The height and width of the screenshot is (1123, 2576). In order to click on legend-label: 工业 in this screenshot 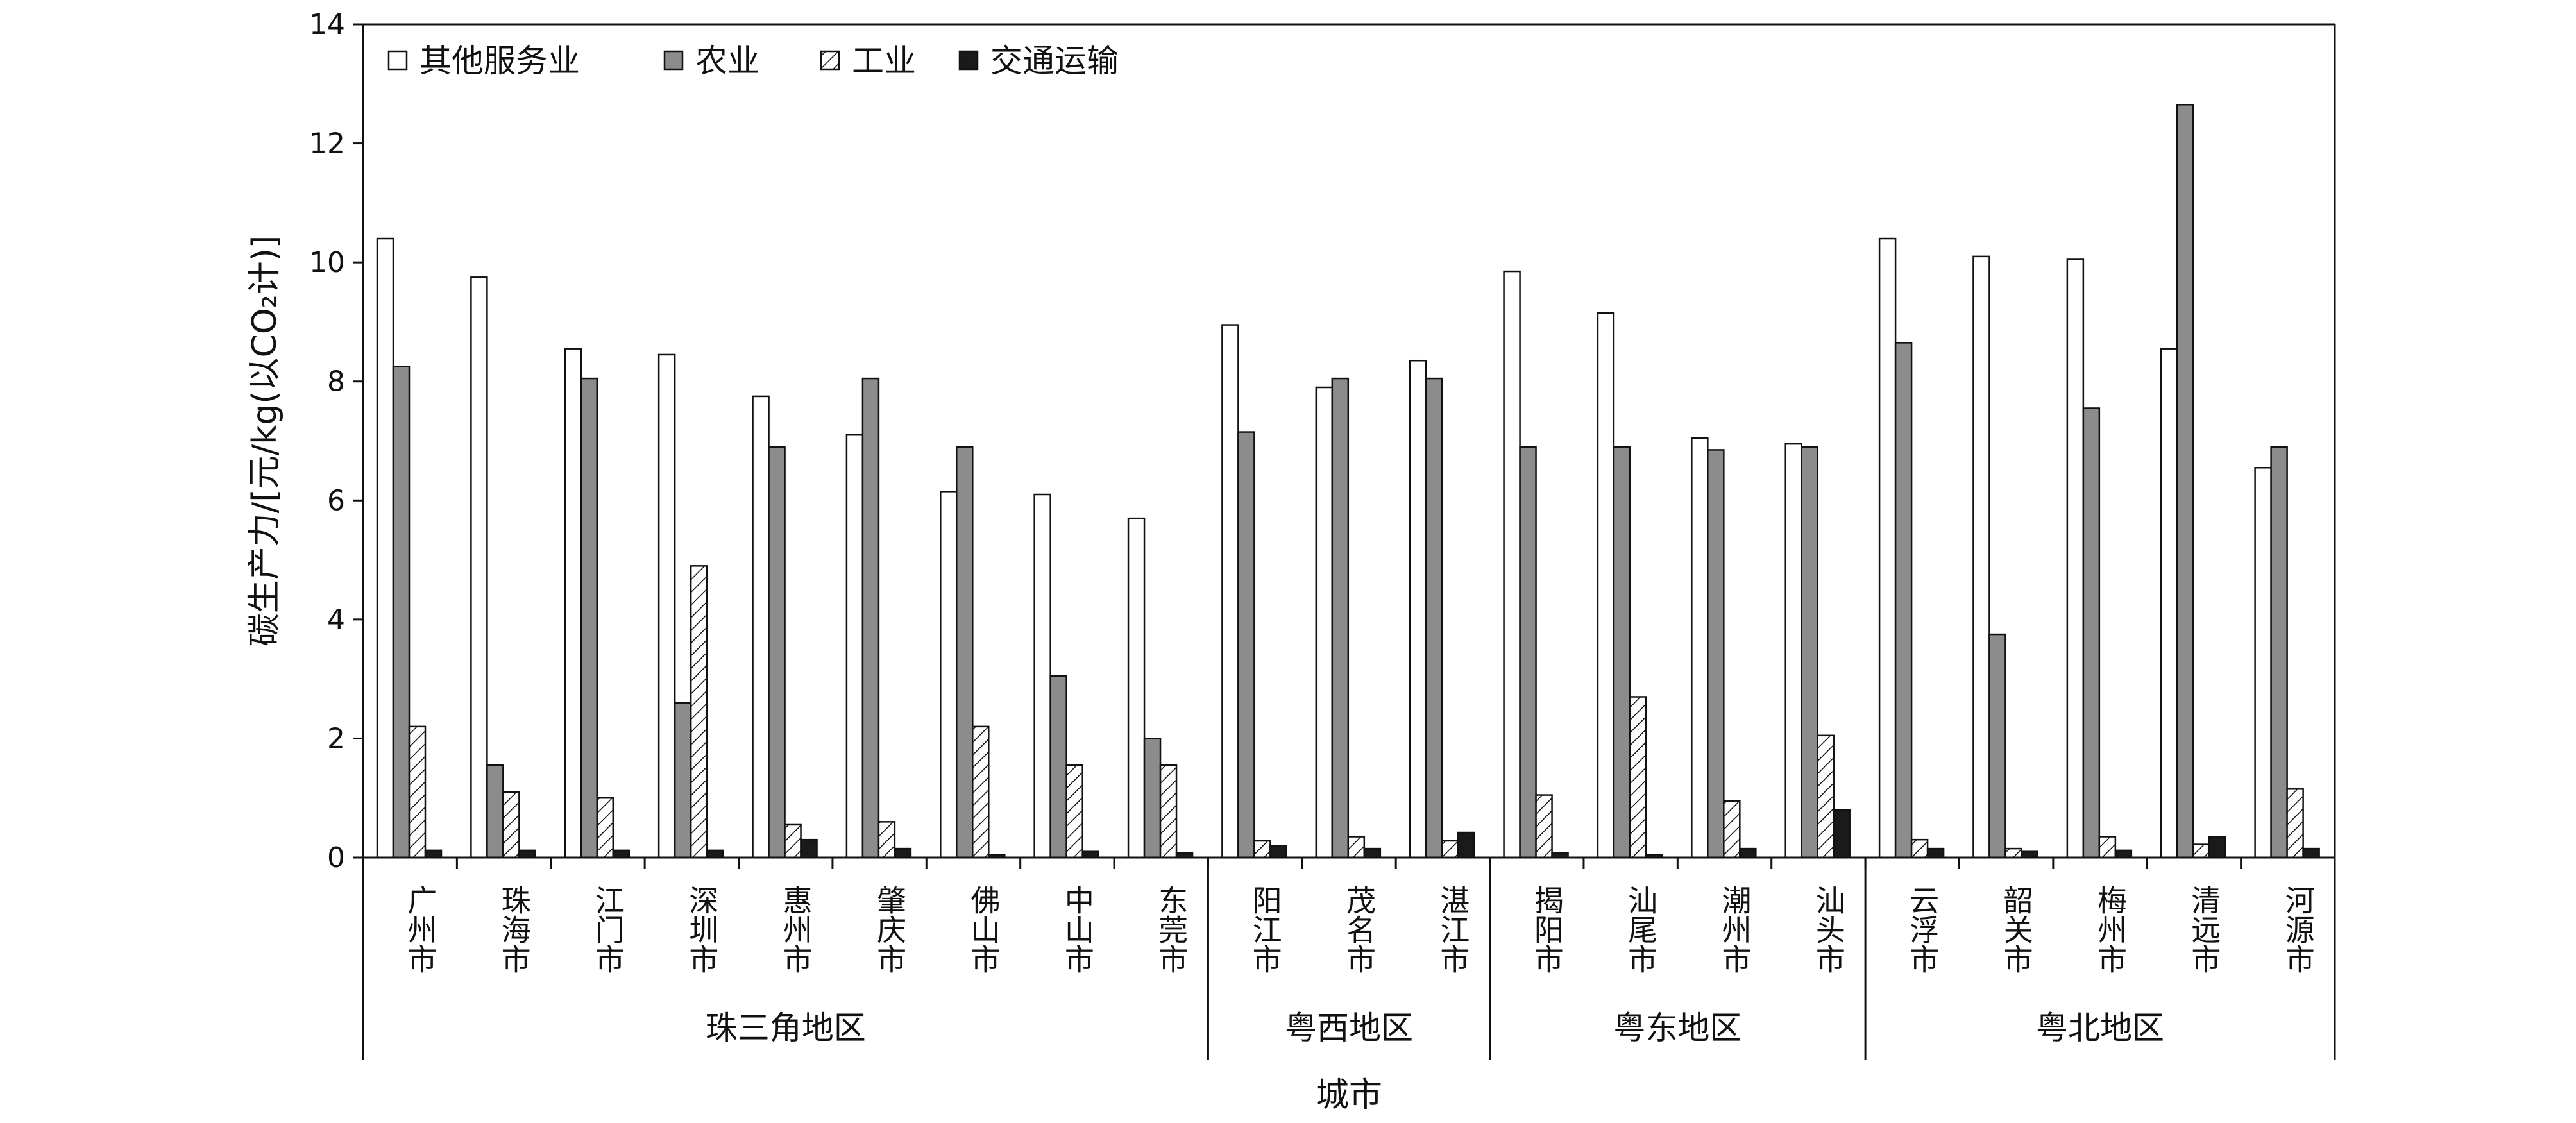, I will do `click(884, 61)`.